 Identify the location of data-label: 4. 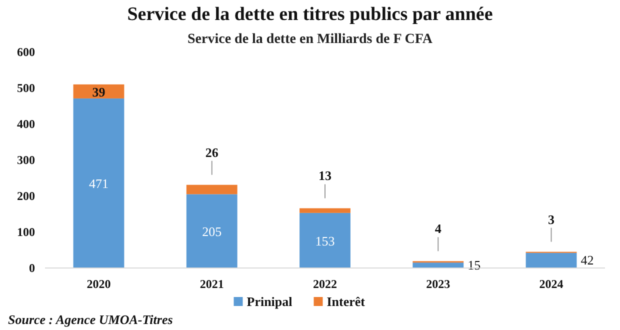
(438, 228).